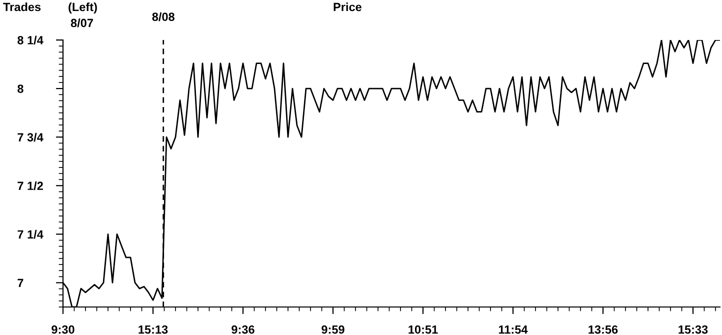 This screenshot has width=722, height=335. I want to click on x-tick-label: 9:59, so click(333, 329).